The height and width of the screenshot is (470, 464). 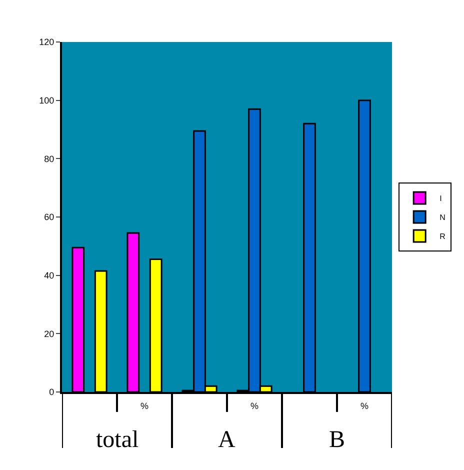 What do you see at coordinates (227, 440) in the screenshot?
I see `text: A` at bounding box center [227, 440].